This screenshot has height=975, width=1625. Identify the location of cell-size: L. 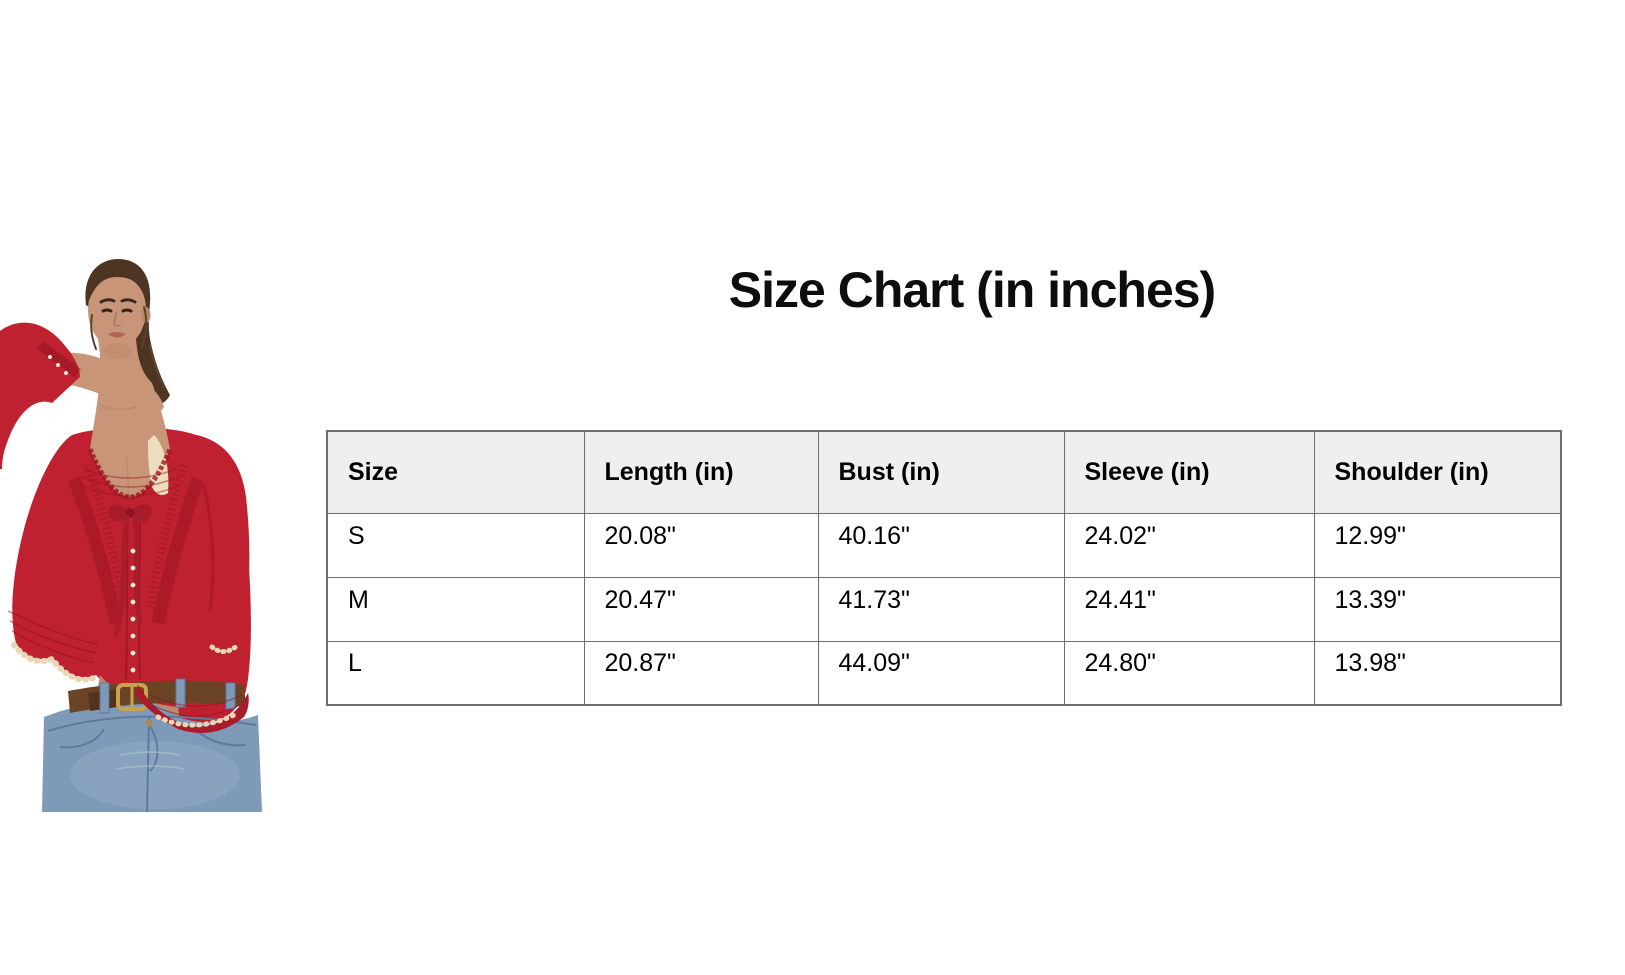
(455, 673).